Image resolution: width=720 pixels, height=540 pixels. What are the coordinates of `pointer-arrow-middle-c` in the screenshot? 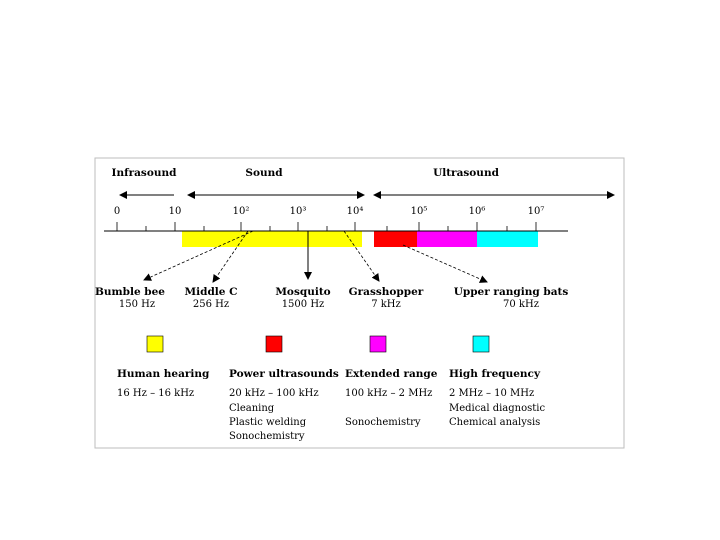 It's located at (230, 256).